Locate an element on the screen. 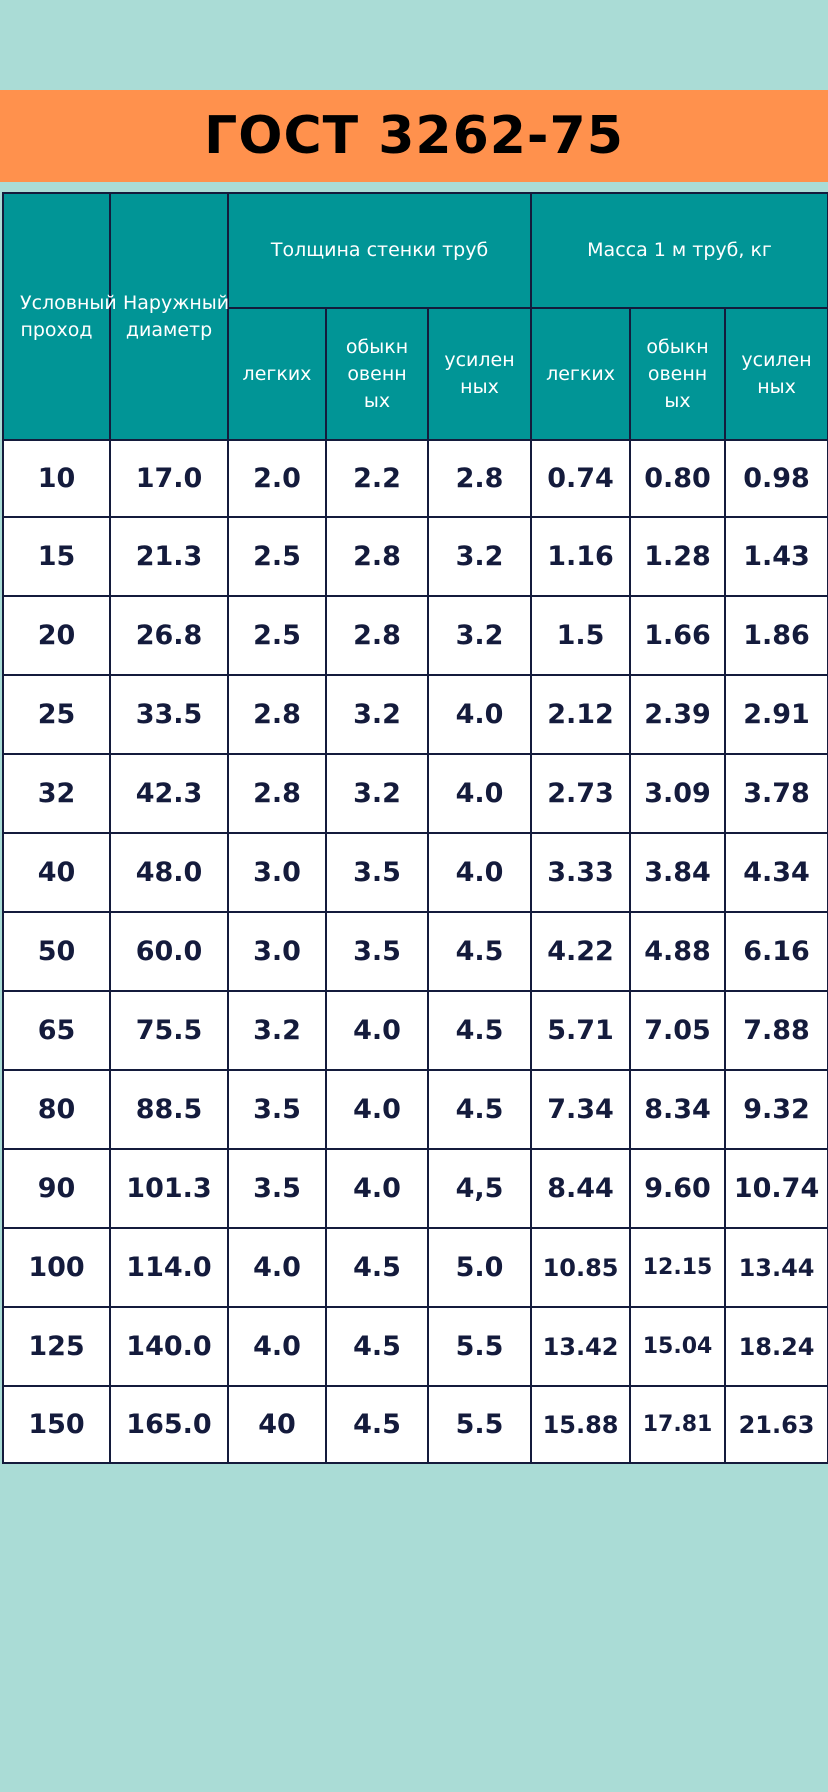 This screenshot has width=828, height=1792. cell-mass-ordinary: 8.34 is located at coordinates (678, 1109).